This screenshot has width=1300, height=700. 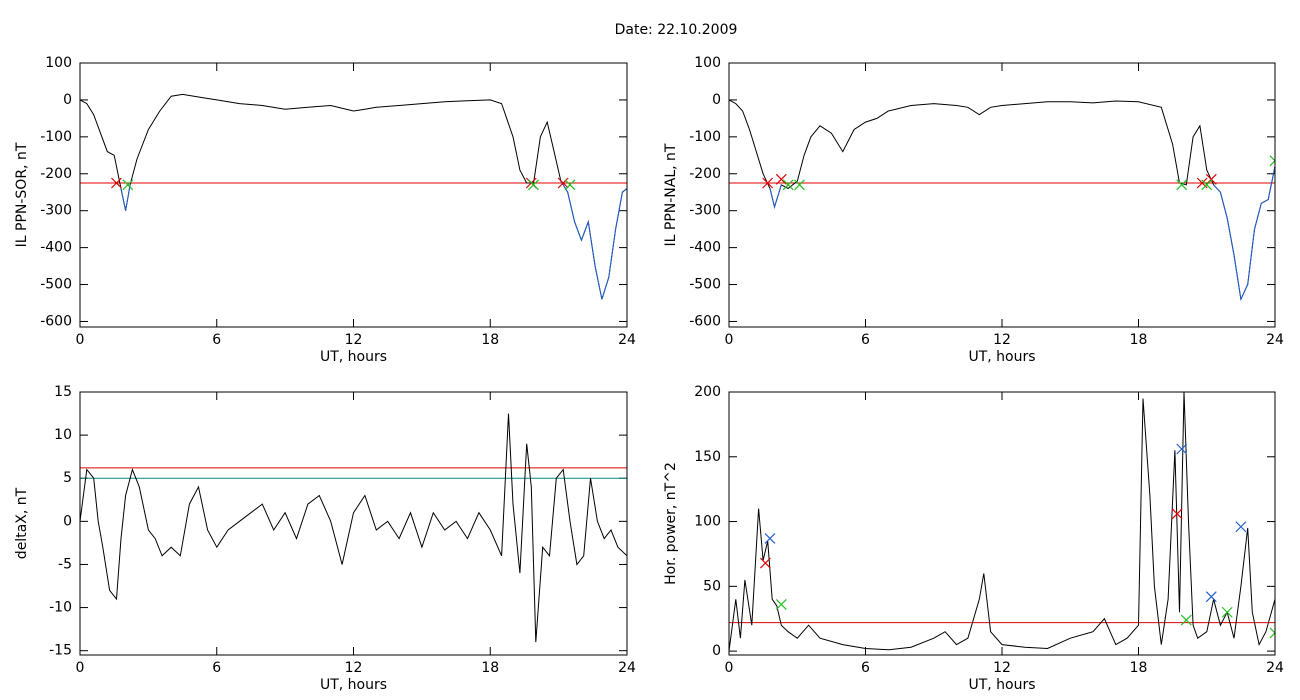 I want to click on y-tick-label: -15, so click(x=60, y=651).